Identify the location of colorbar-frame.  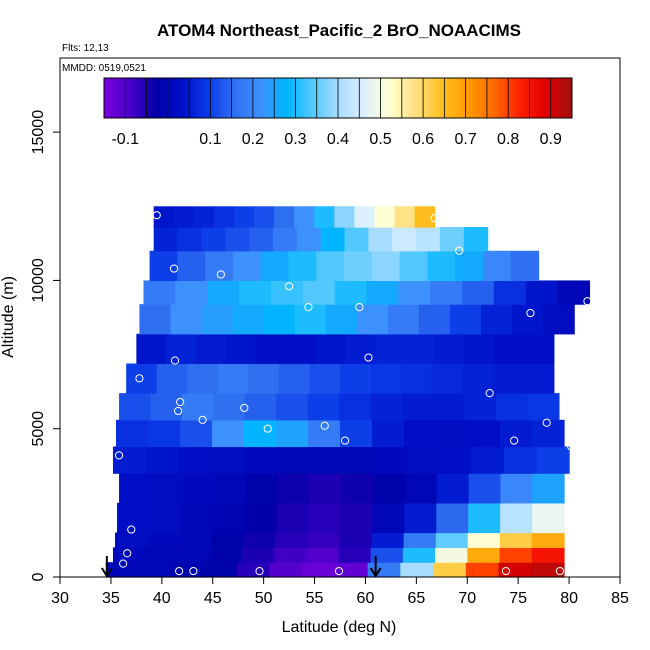
(338, 98).